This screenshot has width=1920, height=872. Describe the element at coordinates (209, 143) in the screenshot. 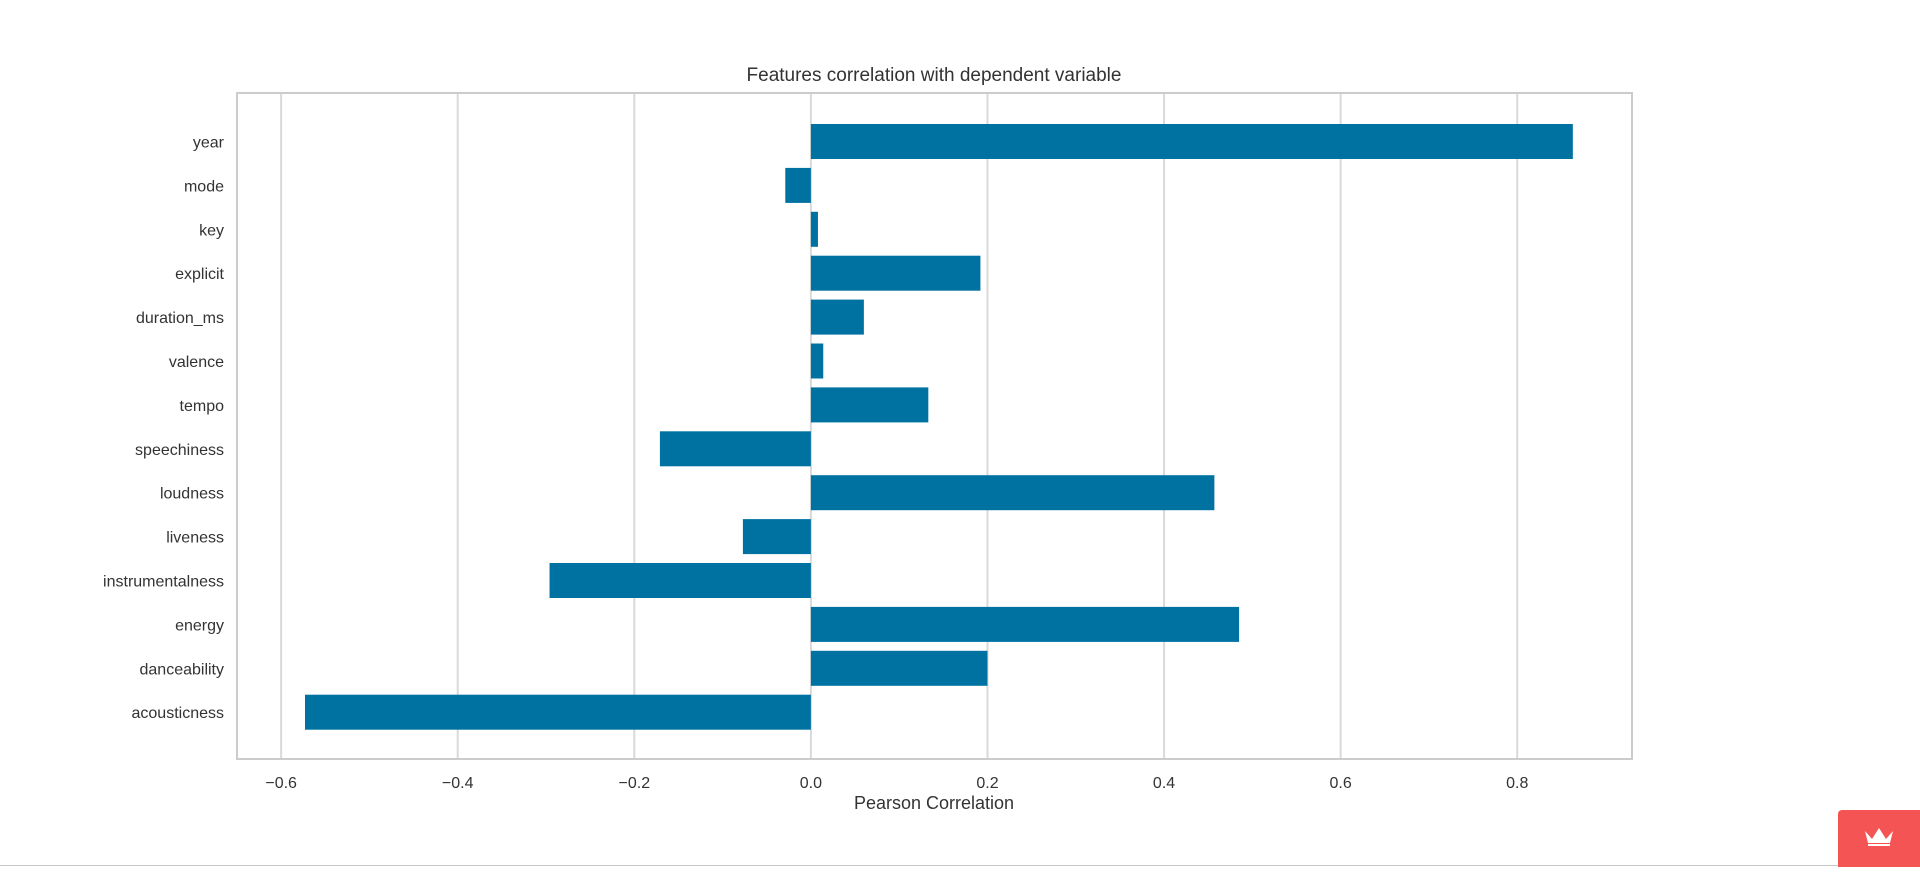

I see `y-tick-label: year` at that location.